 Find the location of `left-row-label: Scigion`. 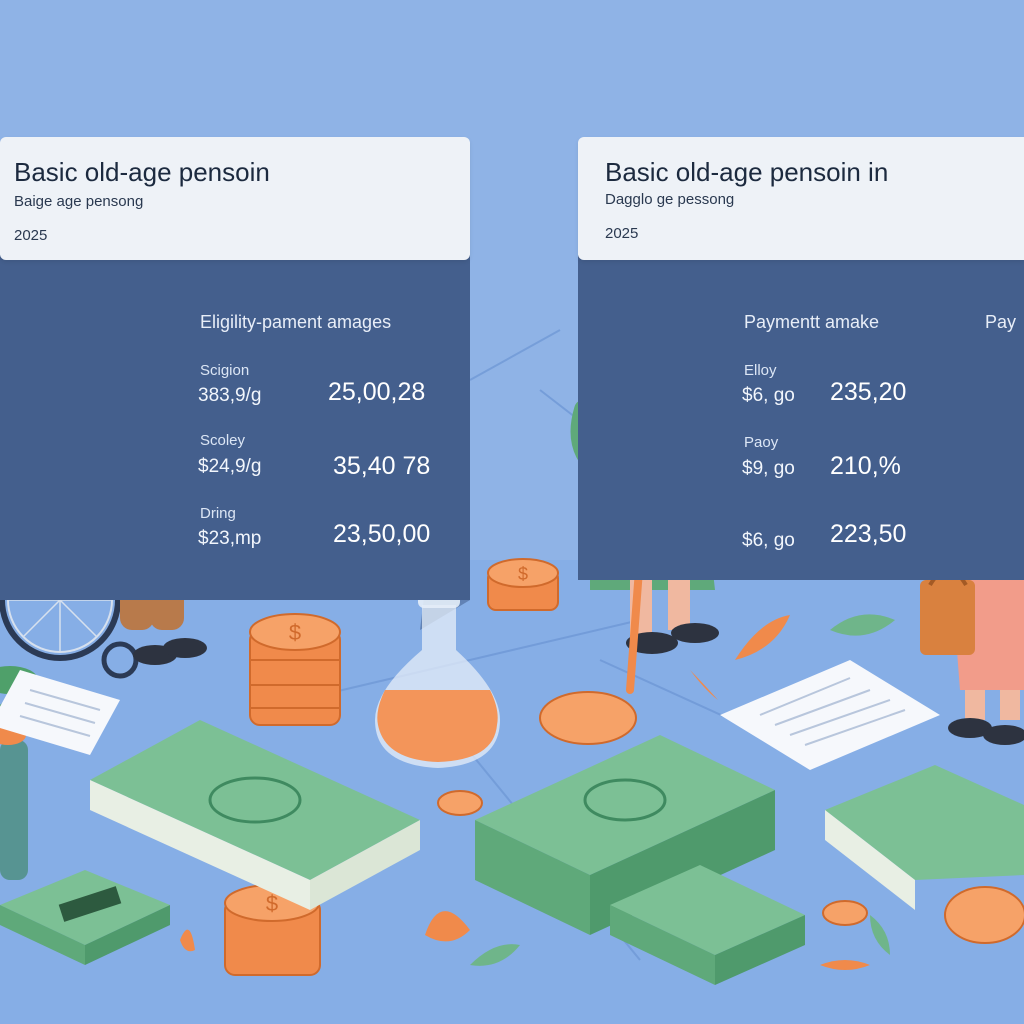

left-row-label: Scigion is located at coordinates (225, 370).